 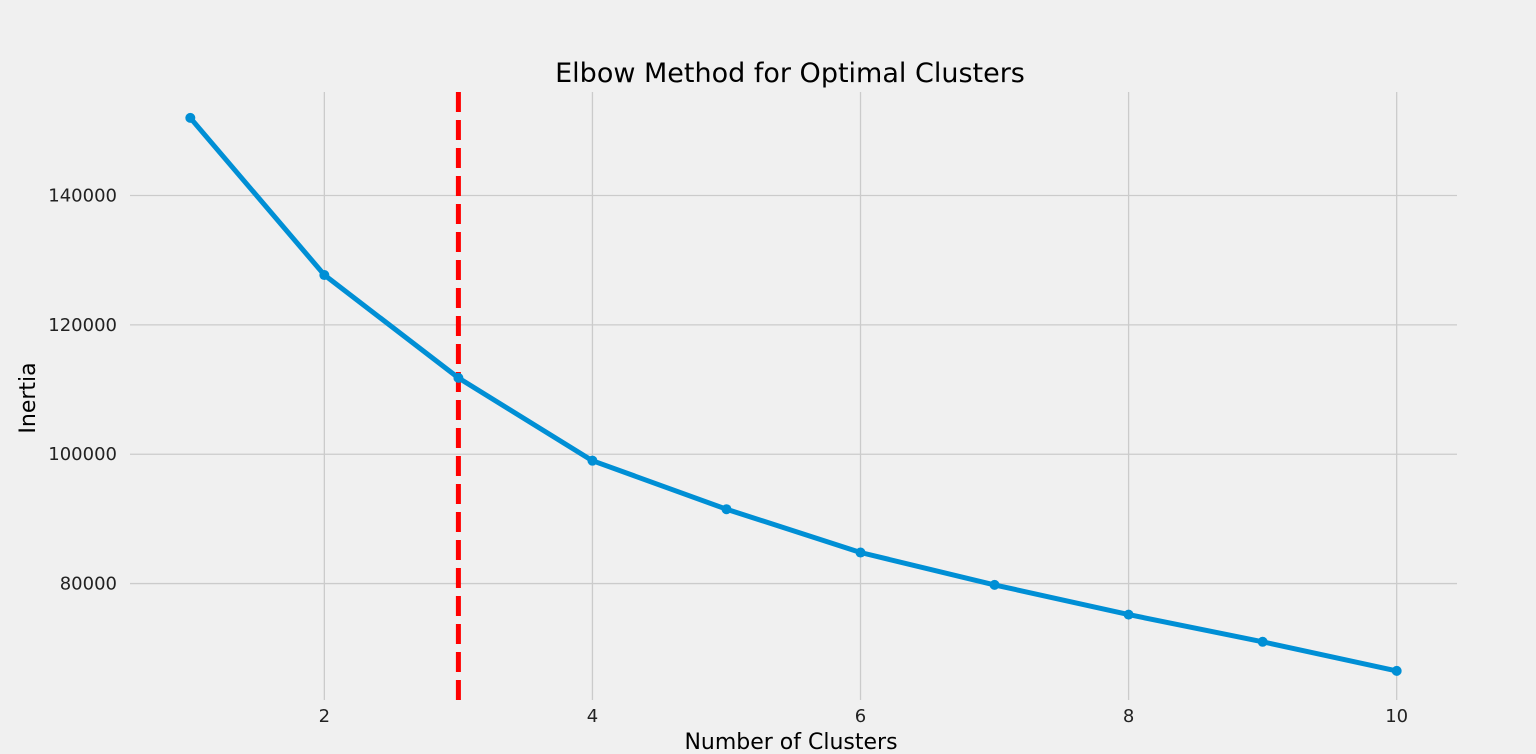 What do you see at coordinates (82, 325) in the screenshot?
I see `y-tick-label: 120000` at bounding box center [82, 325].